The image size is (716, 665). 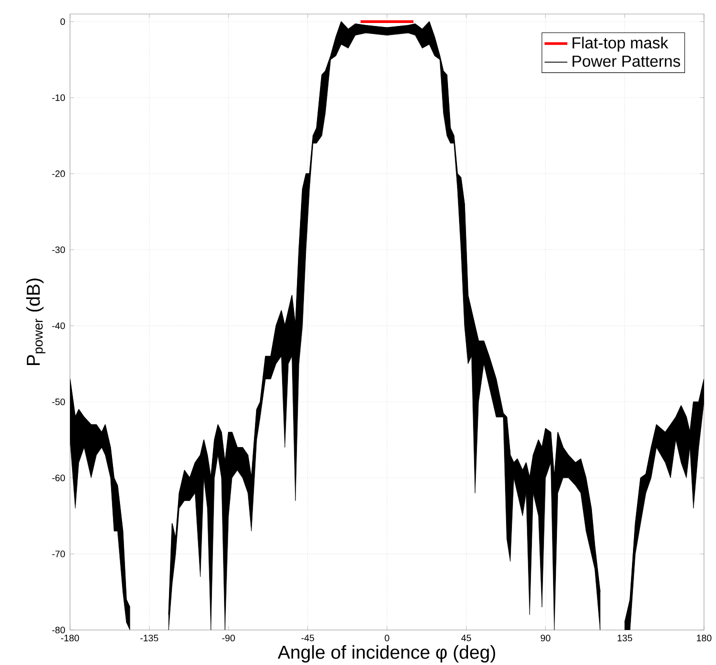 What do you see at coordinates (58, 174) in the screenshot?
I see `y-tick-label: -20` at bounding box center [58, 174].